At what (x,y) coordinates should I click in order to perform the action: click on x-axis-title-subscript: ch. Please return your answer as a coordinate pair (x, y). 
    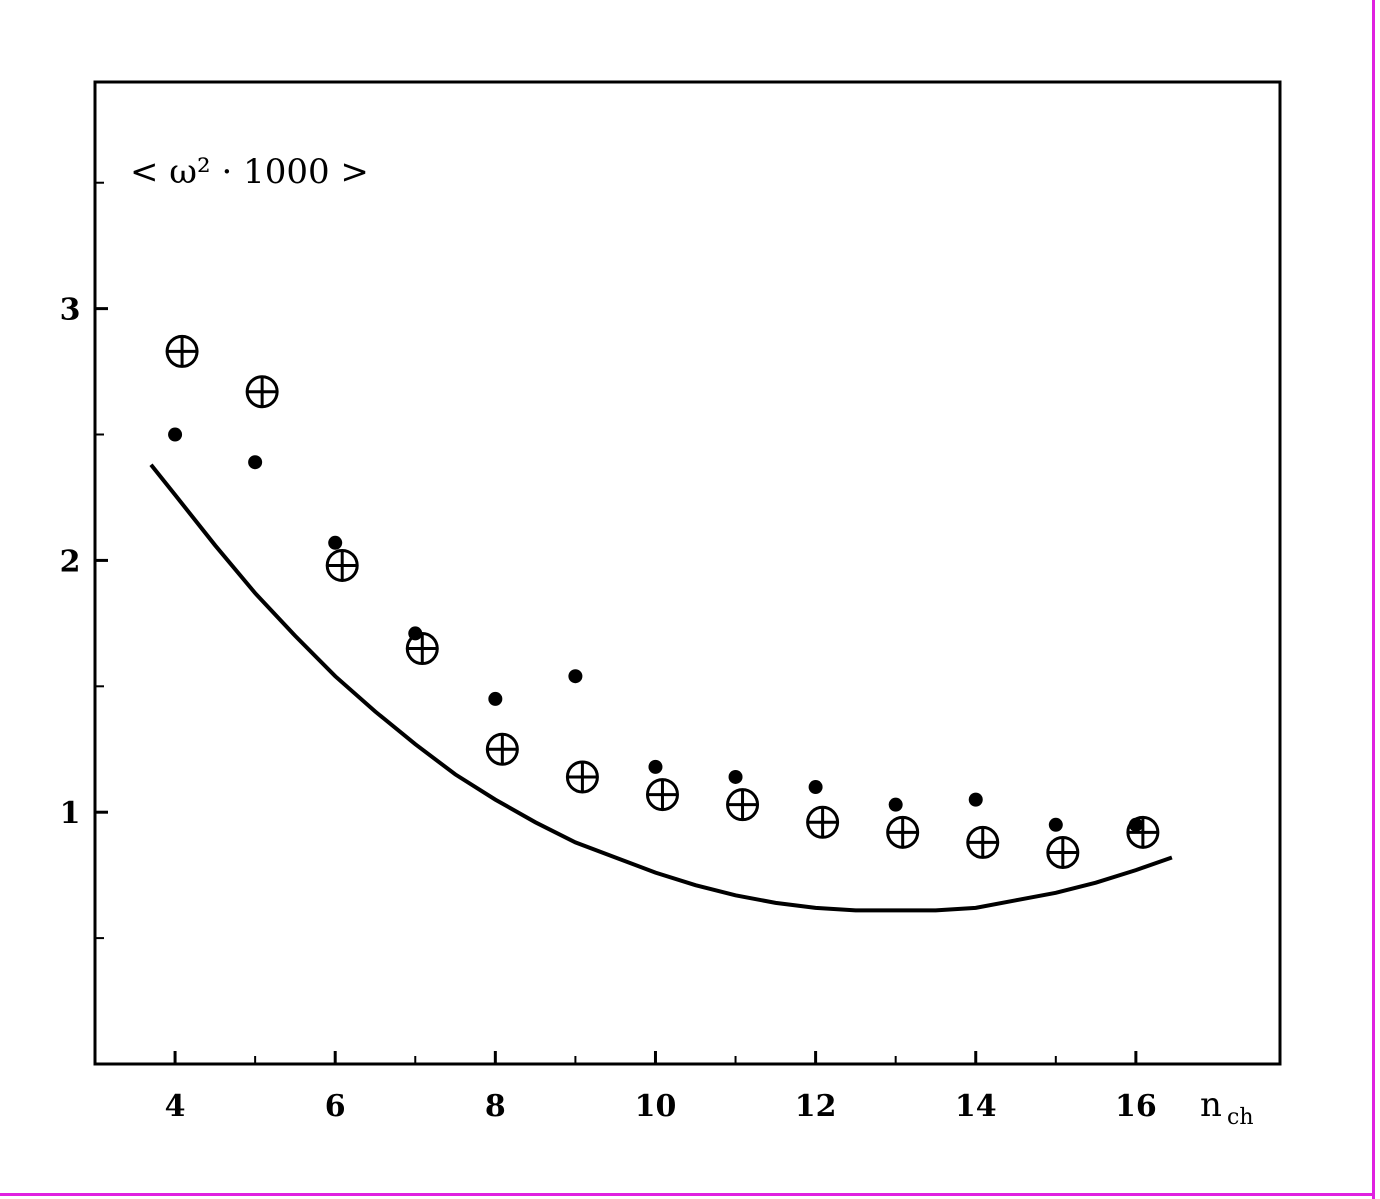
    Looking at the image, I should click on (1240, 1117).